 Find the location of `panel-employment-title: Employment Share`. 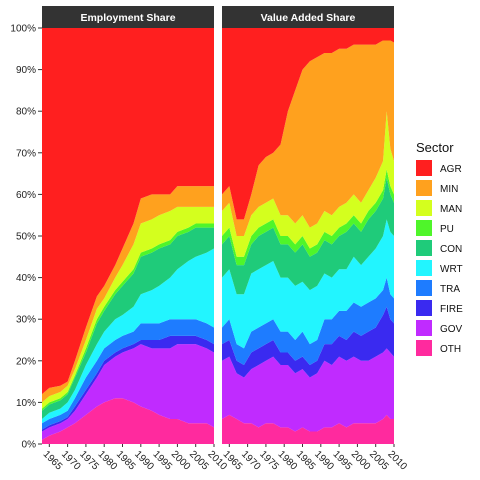

panel-employment-title: Employment Share is located at coordinates (127, 18).